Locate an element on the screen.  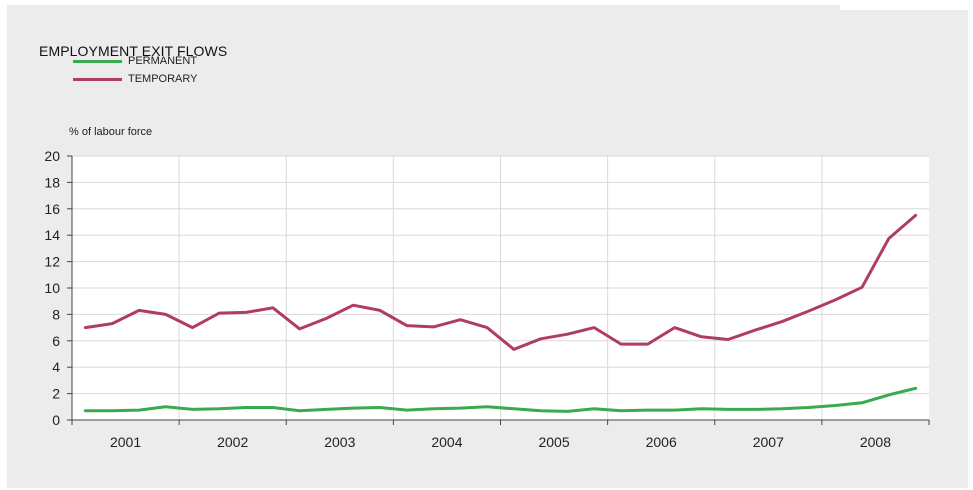
legend-label-temporary: TEMPORARY is located at coordinates (163, 79).